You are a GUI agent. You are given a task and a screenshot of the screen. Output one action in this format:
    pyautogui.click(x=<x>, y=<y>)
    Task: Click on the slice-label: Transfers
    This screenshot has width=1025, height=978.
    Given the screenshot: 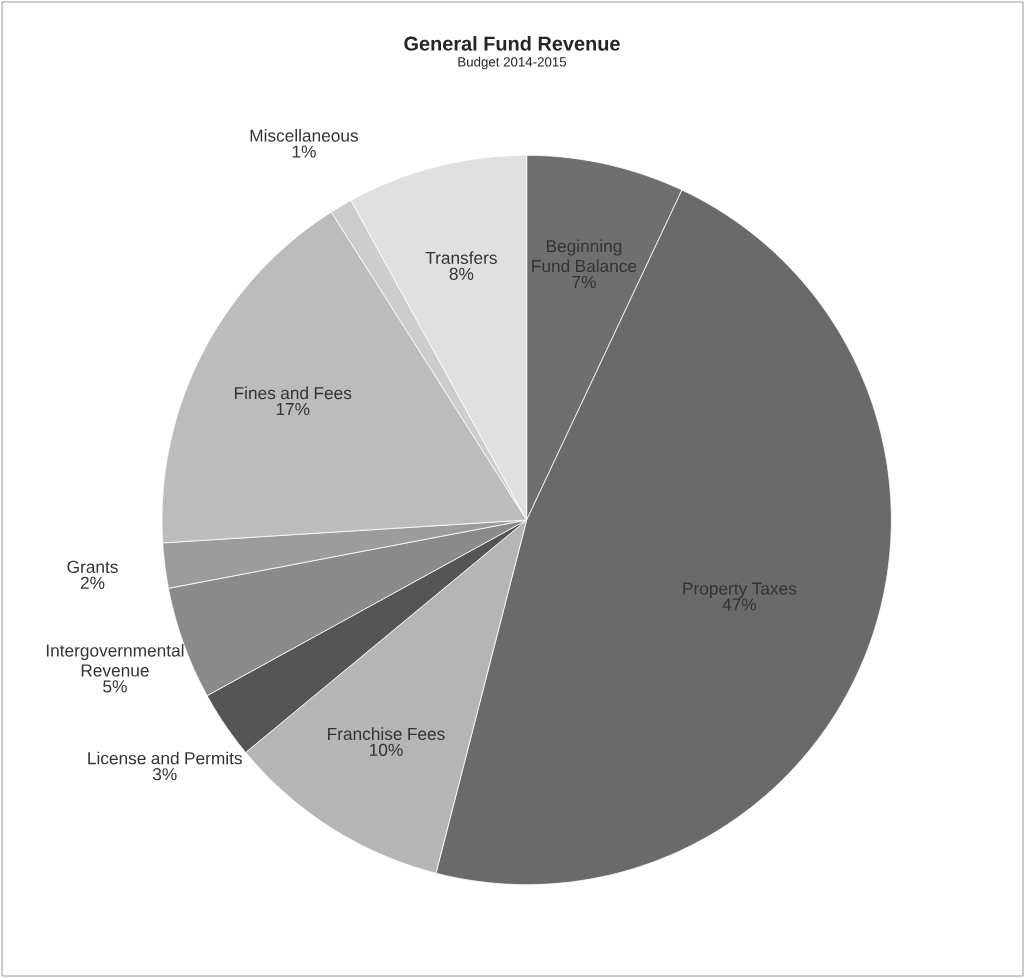 What is the action you would take?
    pyautogui.click(x=461, y=258)
    